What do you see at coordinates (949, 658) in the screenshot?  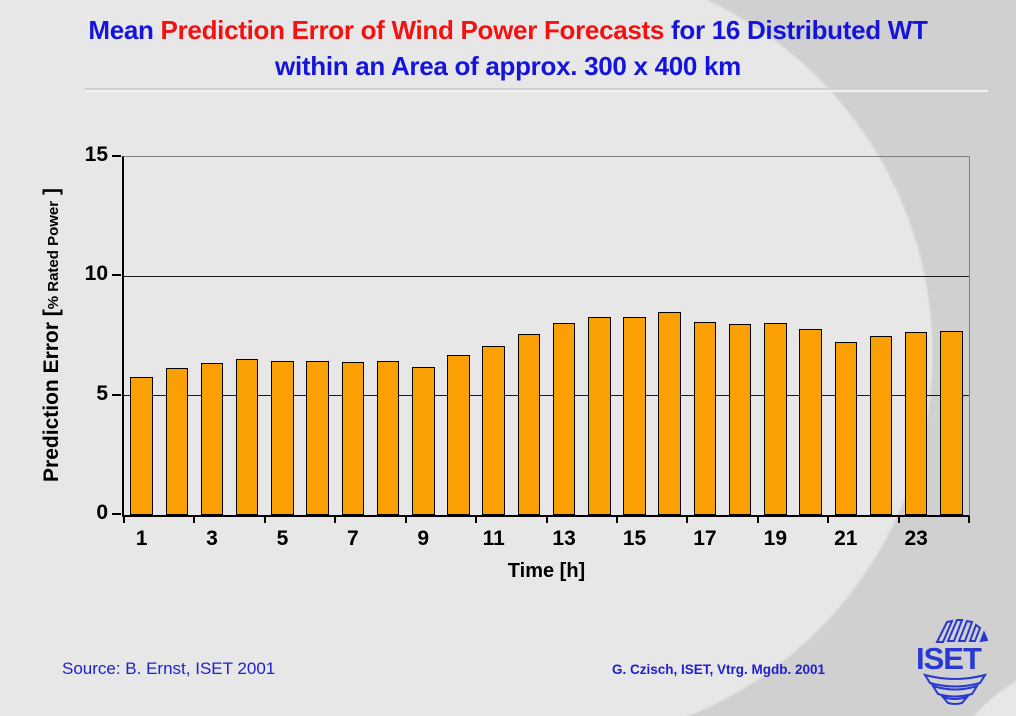 I see `logo-text: ISET` at bounding box center [949, 658].